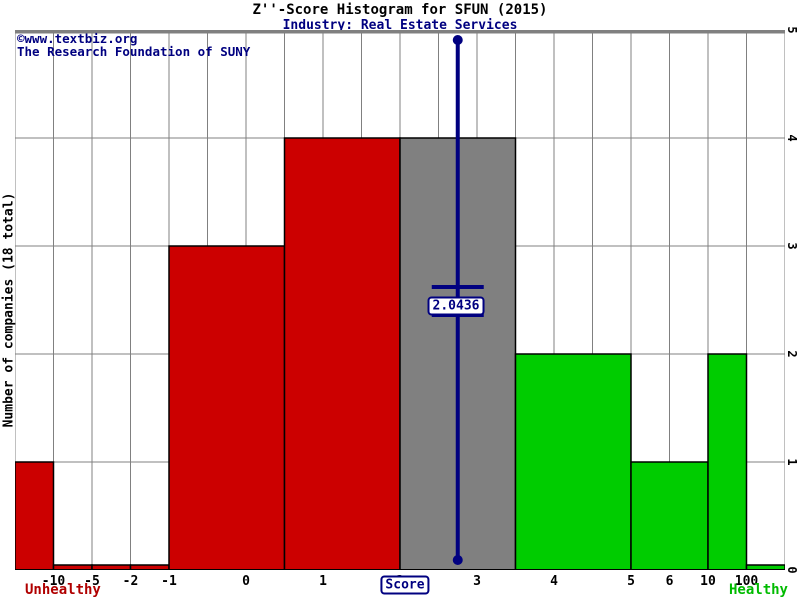 This screenshot has width=800, height=600. I want to click on x-axis-ticks: -10-5-2-1012345610100, so click(400, 582).